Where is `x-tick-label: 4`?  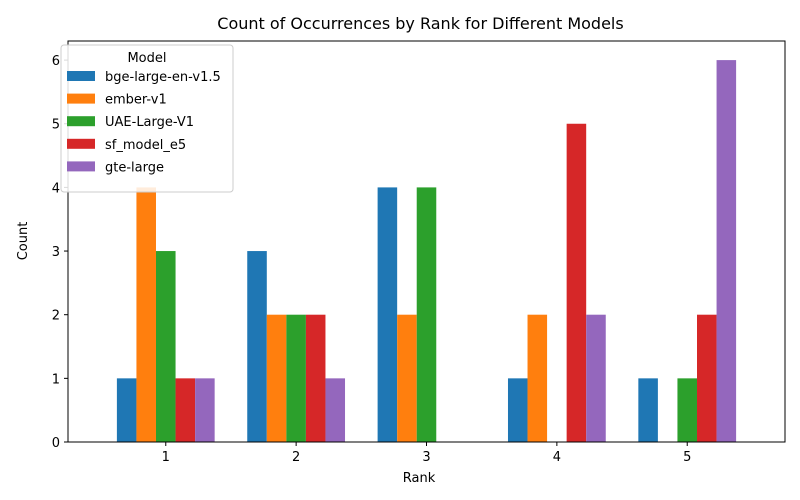 x-tick-label: 4 is located at coordinates (557, 457).